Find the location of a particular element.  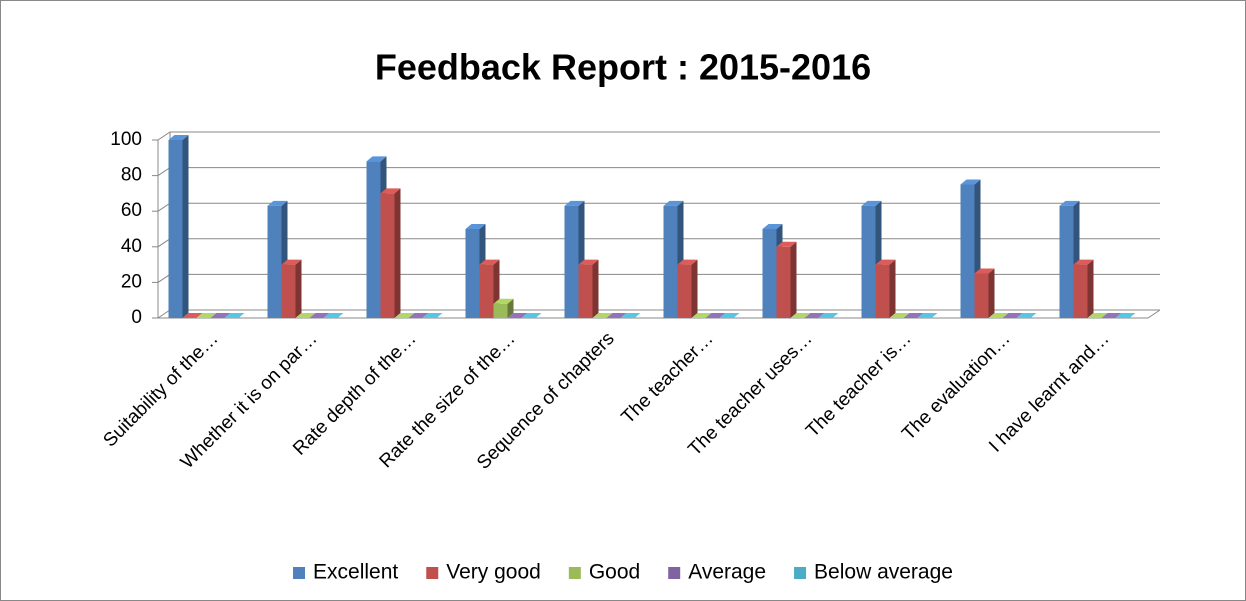

legend-label: Excellent is located at coordinates (355, 572).